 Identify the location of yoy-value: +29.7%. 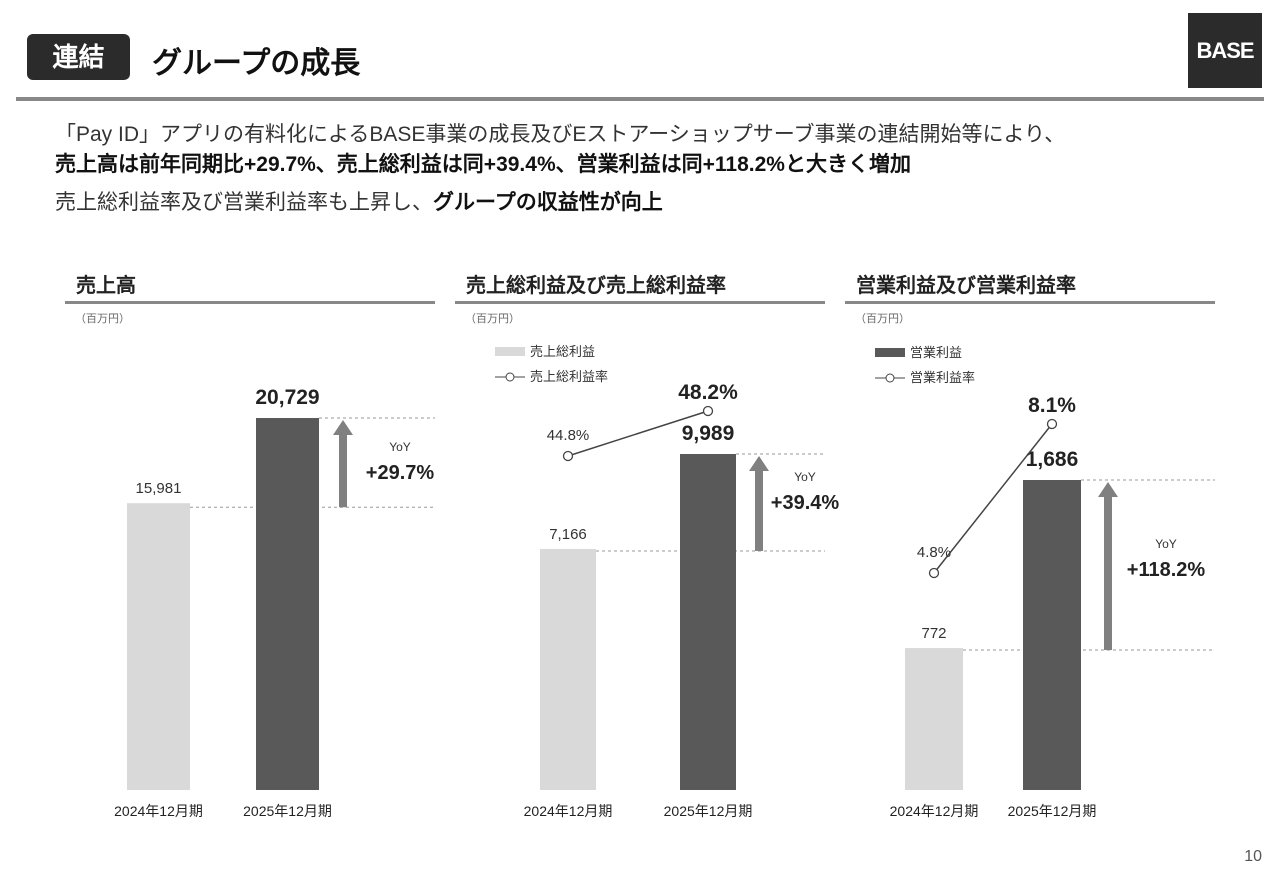
(400, 473).